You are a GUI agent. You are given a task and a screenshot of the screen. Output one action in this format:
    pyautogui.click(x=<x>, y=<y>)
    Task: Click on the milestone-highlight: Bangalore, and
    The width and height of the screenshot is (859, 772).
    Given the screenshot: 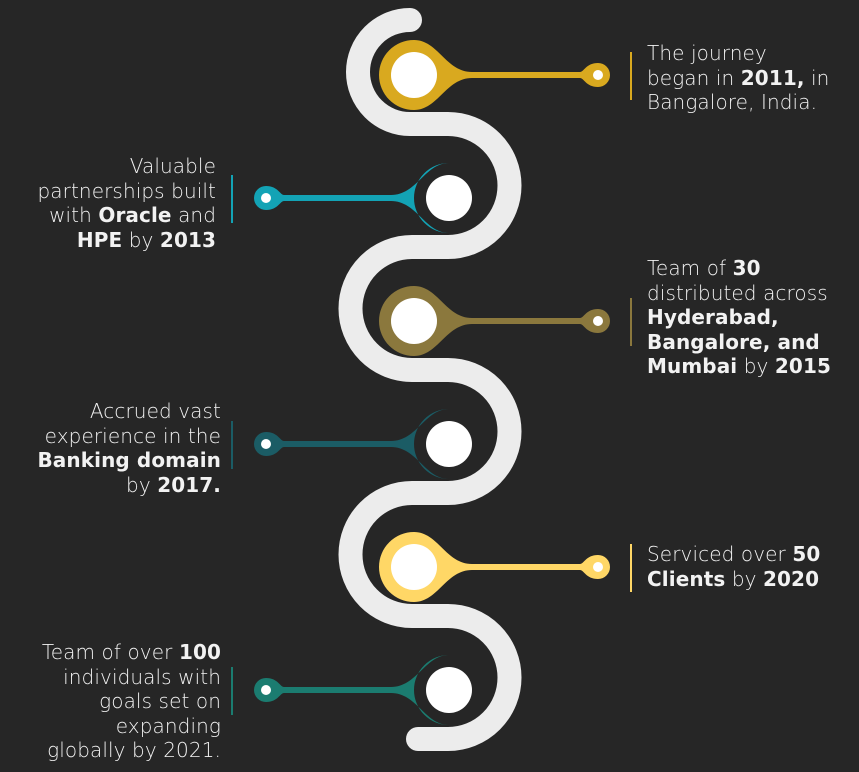 What is the action you would take?
    pyautogui.click(x=733, y=341)
    